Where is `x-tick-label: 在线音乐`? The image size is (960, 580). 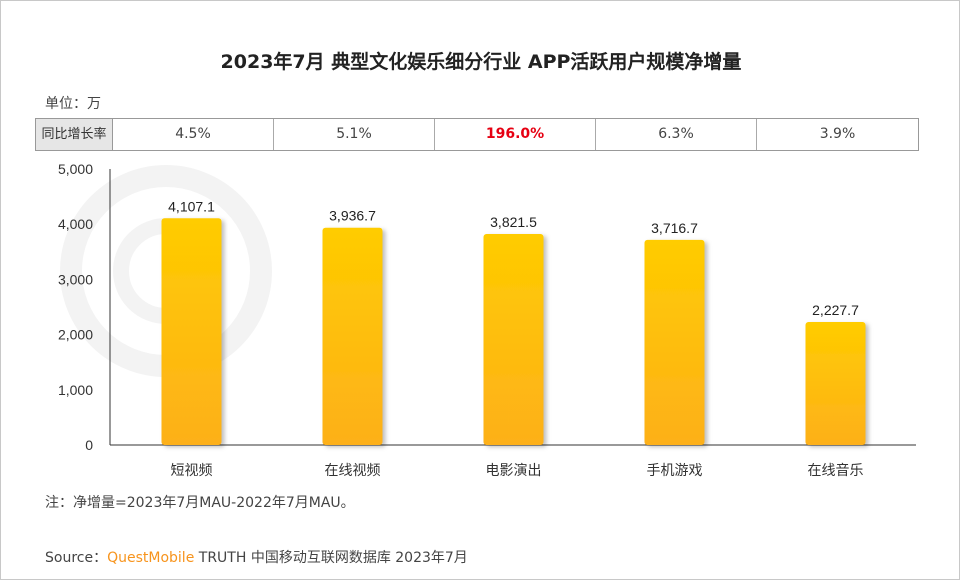 x-tick-label: 在线音乐 is located at coordinates (836, 470).